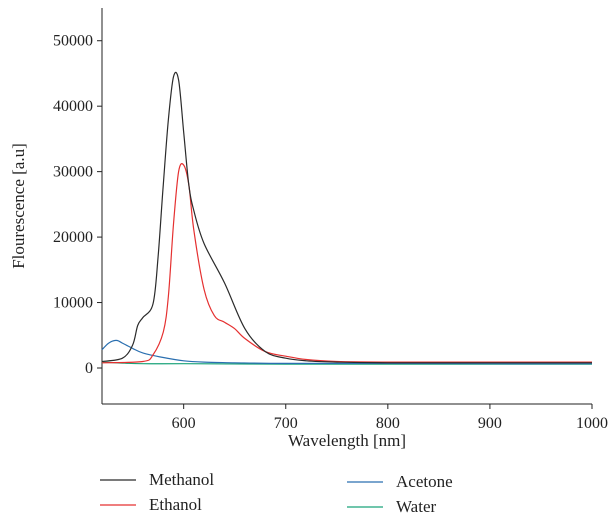  What do you see at coordinates (490, 423) in the screenshot?
I see `x-tick-label: 900` at bounding box center [490, 423].